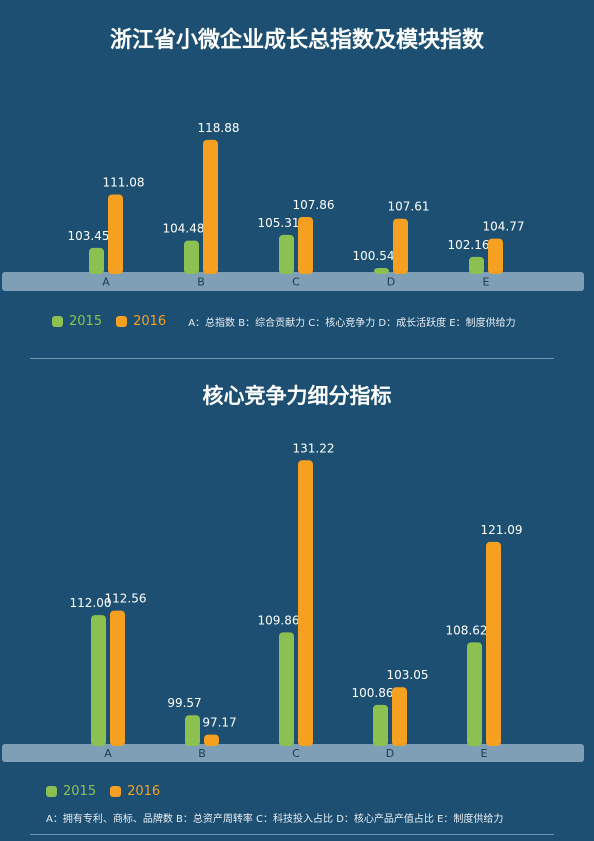  What do you see at coordinates (314, 448) in the screenshot?
I see `data-label-2016-C: 131.22` at bounding box center [314, 448].